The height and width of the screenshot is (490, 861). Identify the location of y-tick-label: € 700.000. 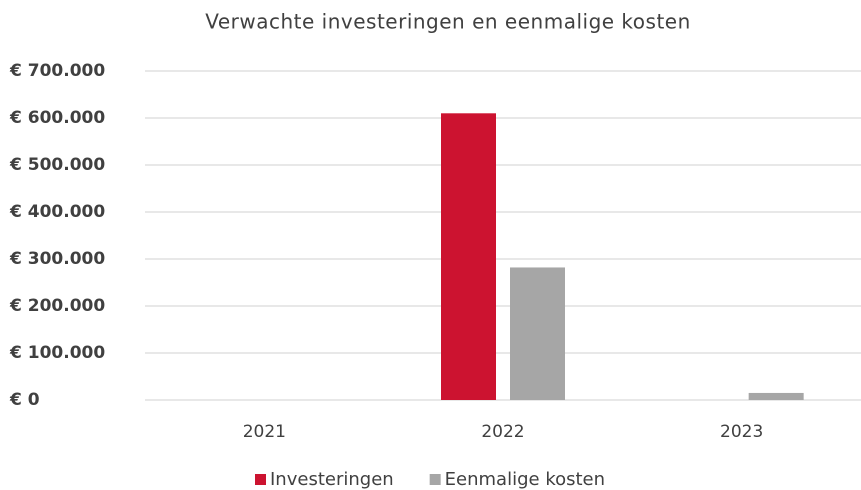
(57, 71).